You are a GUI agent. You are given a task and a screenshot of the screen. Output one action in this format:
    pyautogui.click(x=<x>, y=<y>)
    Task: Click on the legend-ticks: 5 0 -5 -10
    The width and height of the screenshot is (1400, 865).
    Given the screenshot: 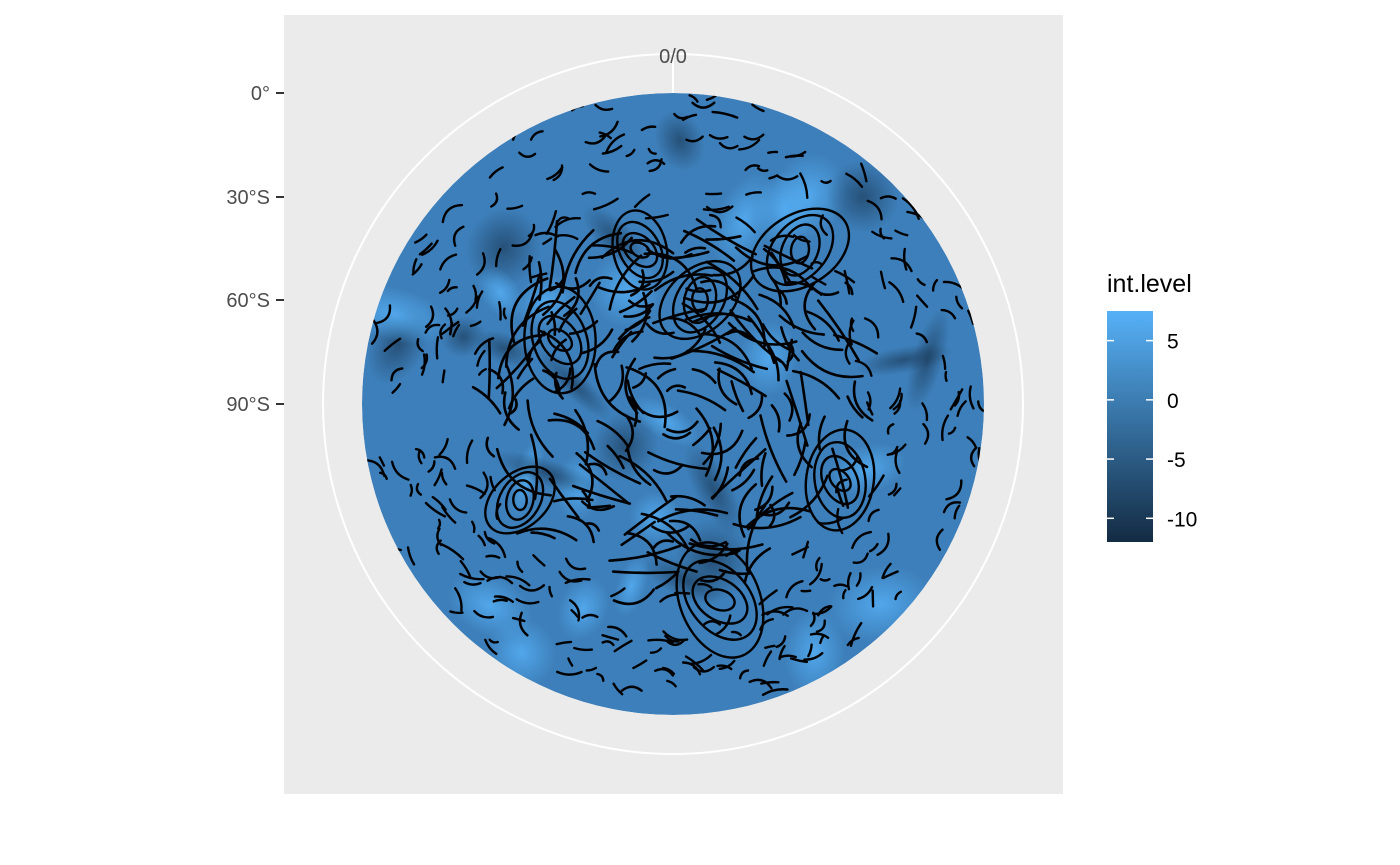 What is the action you would take?
    pyautogui.click(x=1152, y=431)
    